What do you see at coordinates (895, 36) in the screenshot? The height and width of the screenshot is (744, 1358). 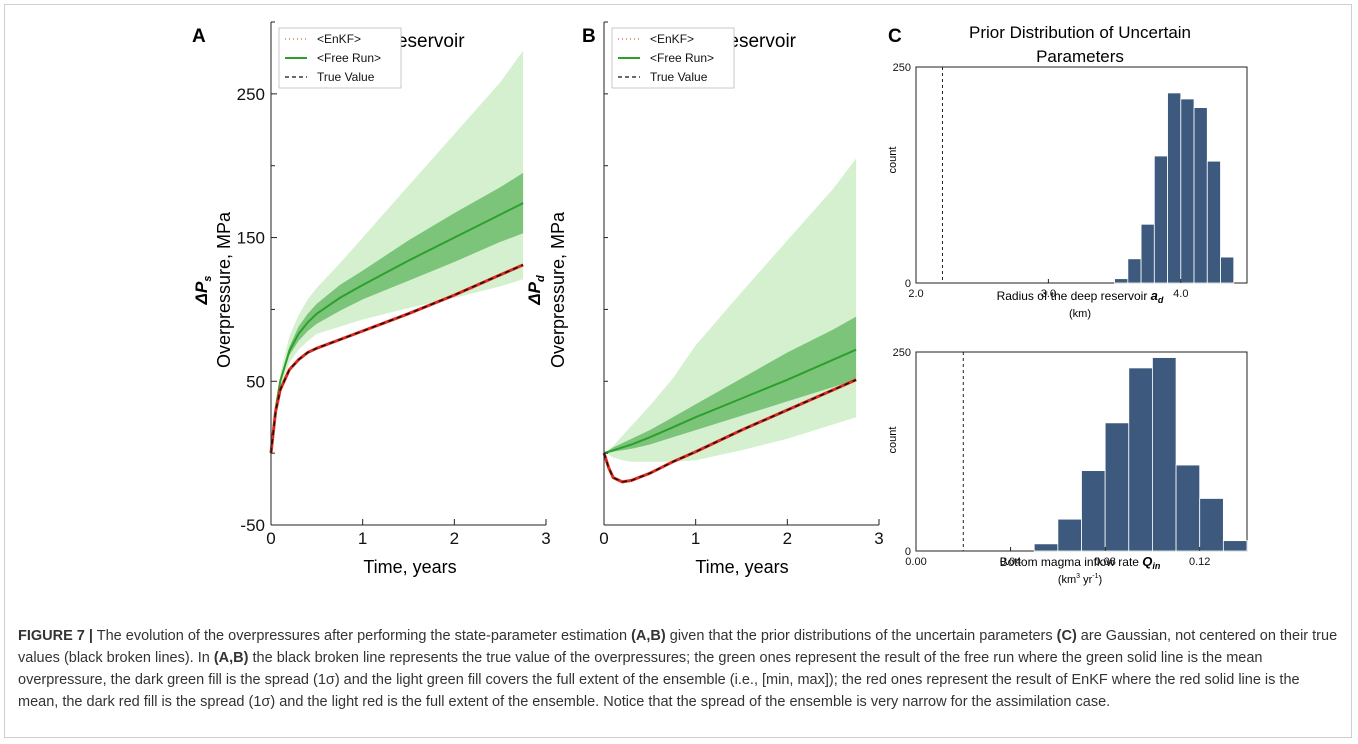 I see `panel-c-letter: C` at bounding box center [895, 36].